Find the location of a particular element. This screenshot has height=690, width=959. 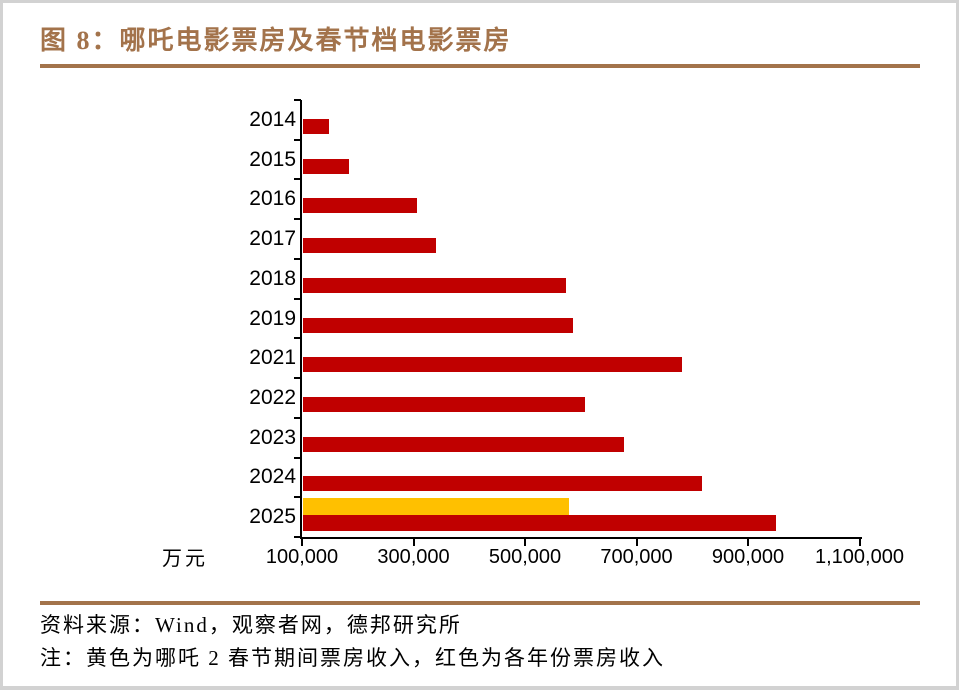

year-label: 2017 is located at coordinates (272, 239).